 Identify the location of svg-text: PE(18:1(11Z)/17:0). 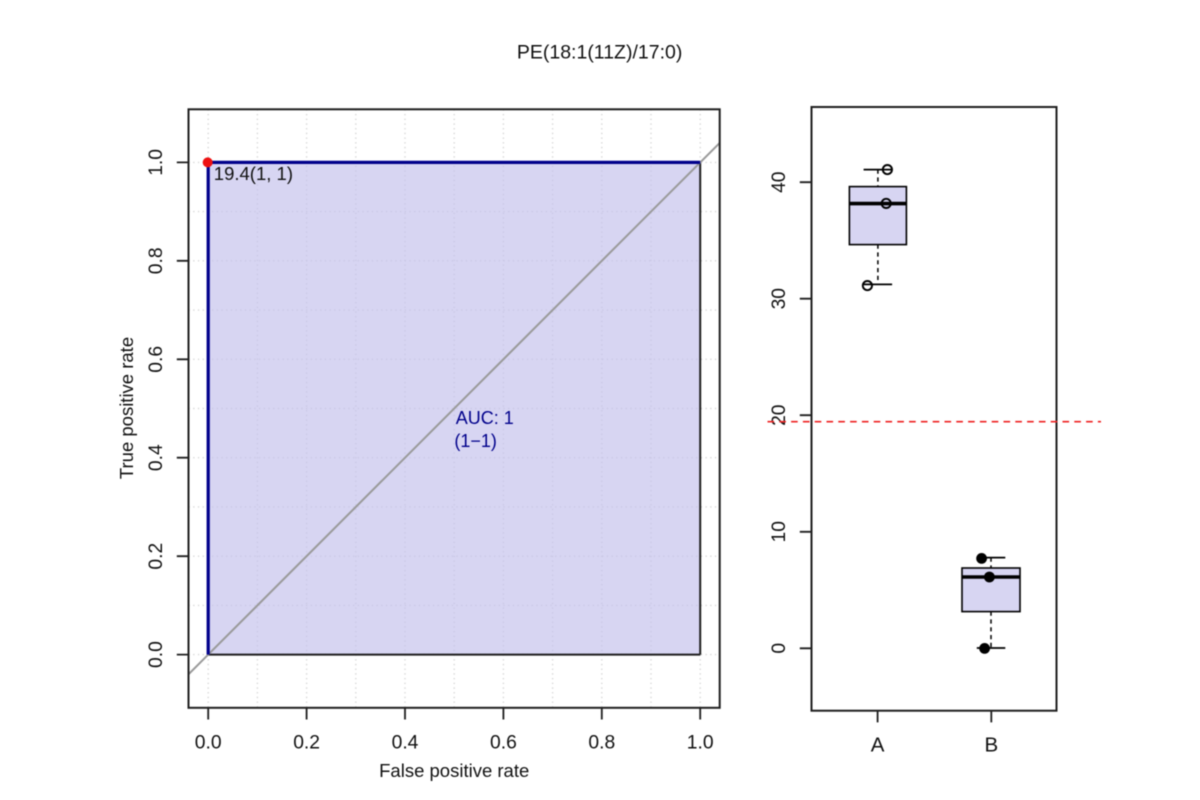
(599, 53).